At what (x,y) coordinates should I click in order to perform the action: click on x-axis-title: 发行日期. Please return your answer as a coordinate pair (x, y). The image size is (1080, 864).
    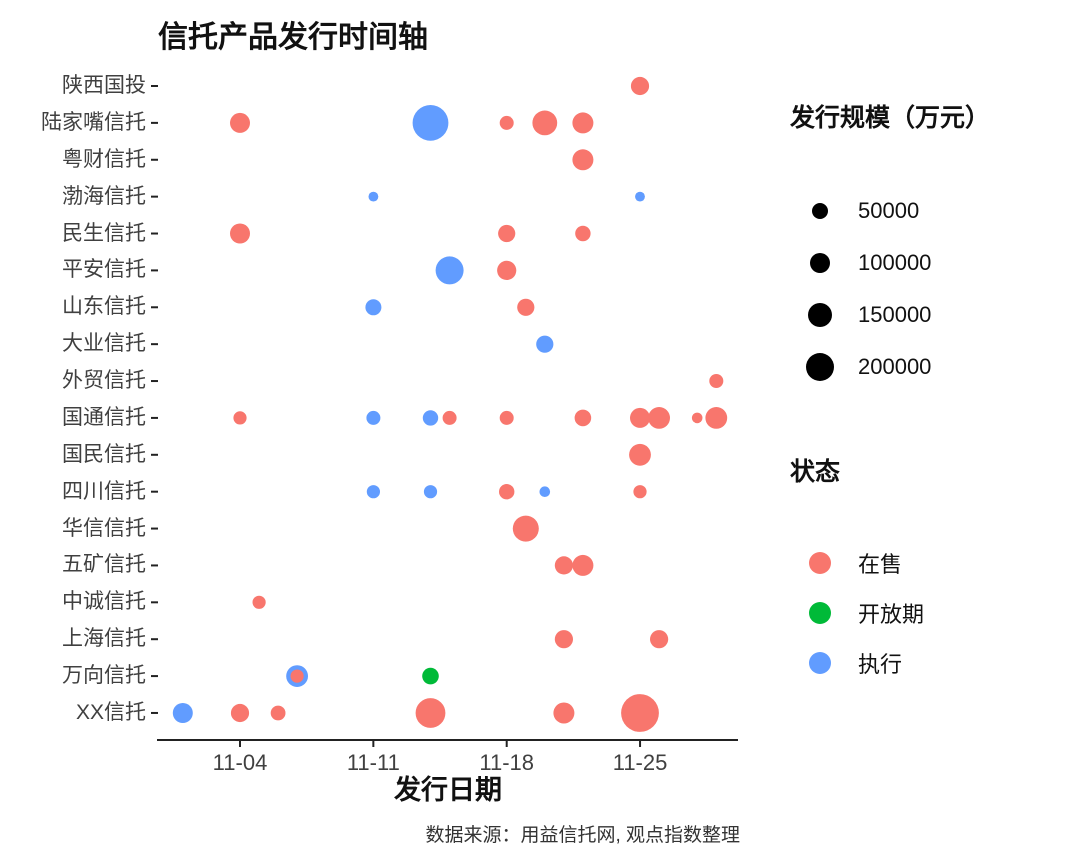
    Looking at the image, I should click on (448, 790).